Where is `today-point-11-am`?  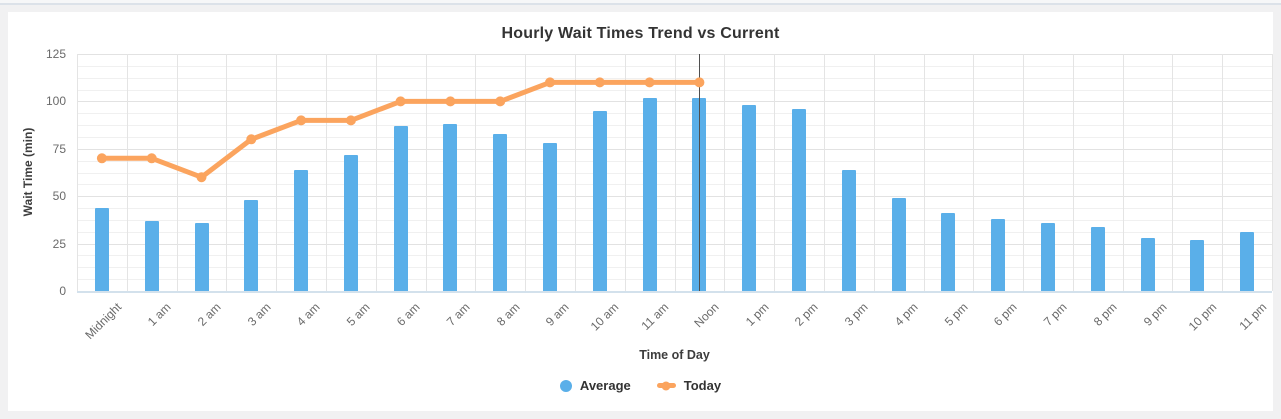
today-point-11-am is located at coordinates (649, 82).